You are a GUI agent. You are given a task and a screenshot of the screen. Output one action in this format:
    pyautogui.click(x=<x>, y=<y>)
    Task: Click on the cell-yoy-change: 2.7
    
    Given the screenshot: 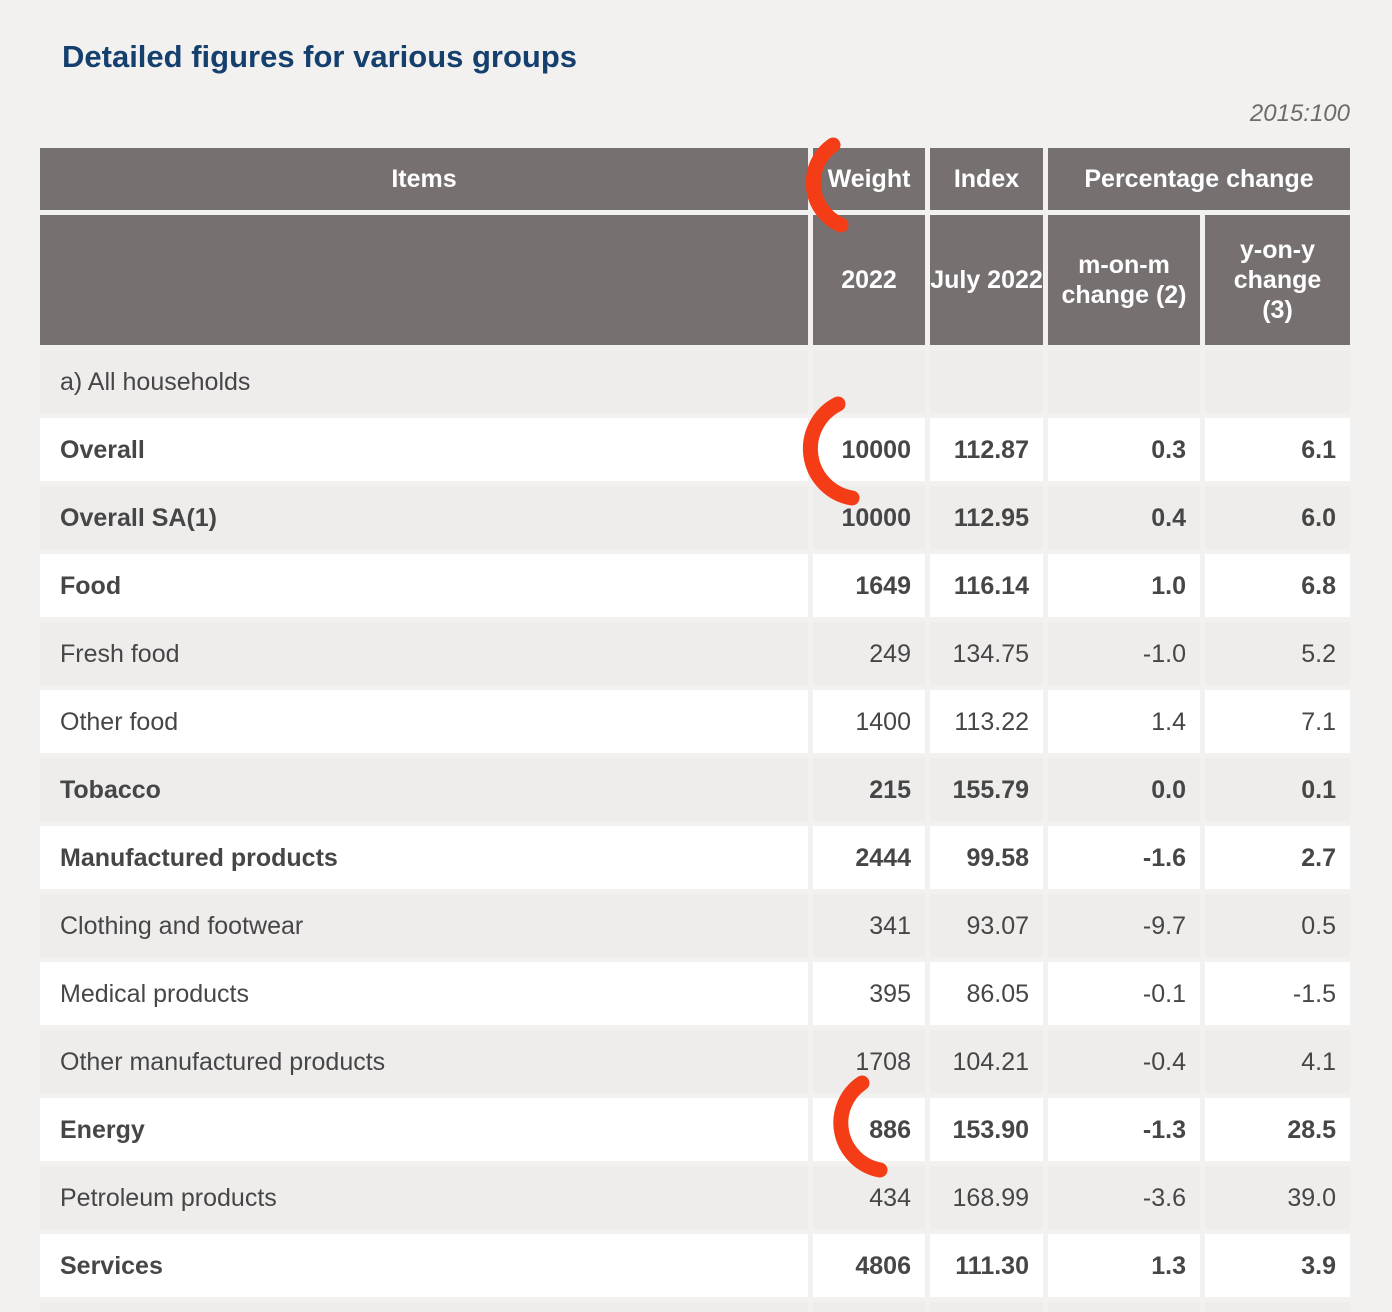 What is the action you would take?
    pyautogui.click(x=1277, y=857)
    